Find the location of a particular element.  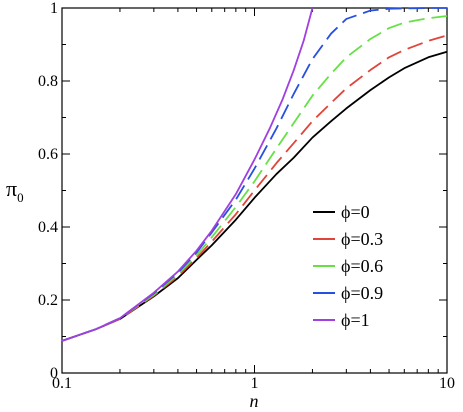

y-axis-label: π0 is located at coordinates (15, 190).